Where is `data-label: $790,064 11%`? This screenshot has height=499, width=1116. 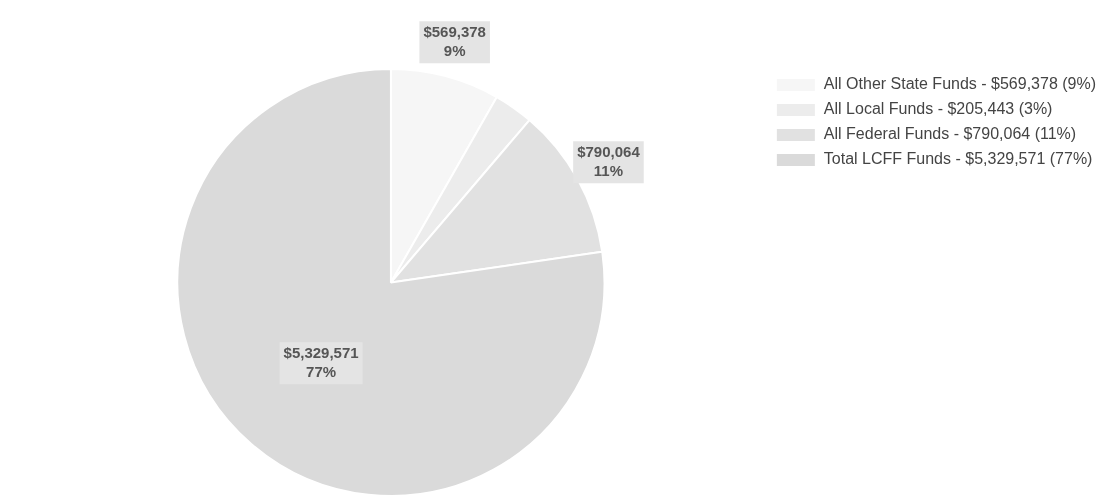
data-label: $790,064 11% is located at coordinates (609, 160).